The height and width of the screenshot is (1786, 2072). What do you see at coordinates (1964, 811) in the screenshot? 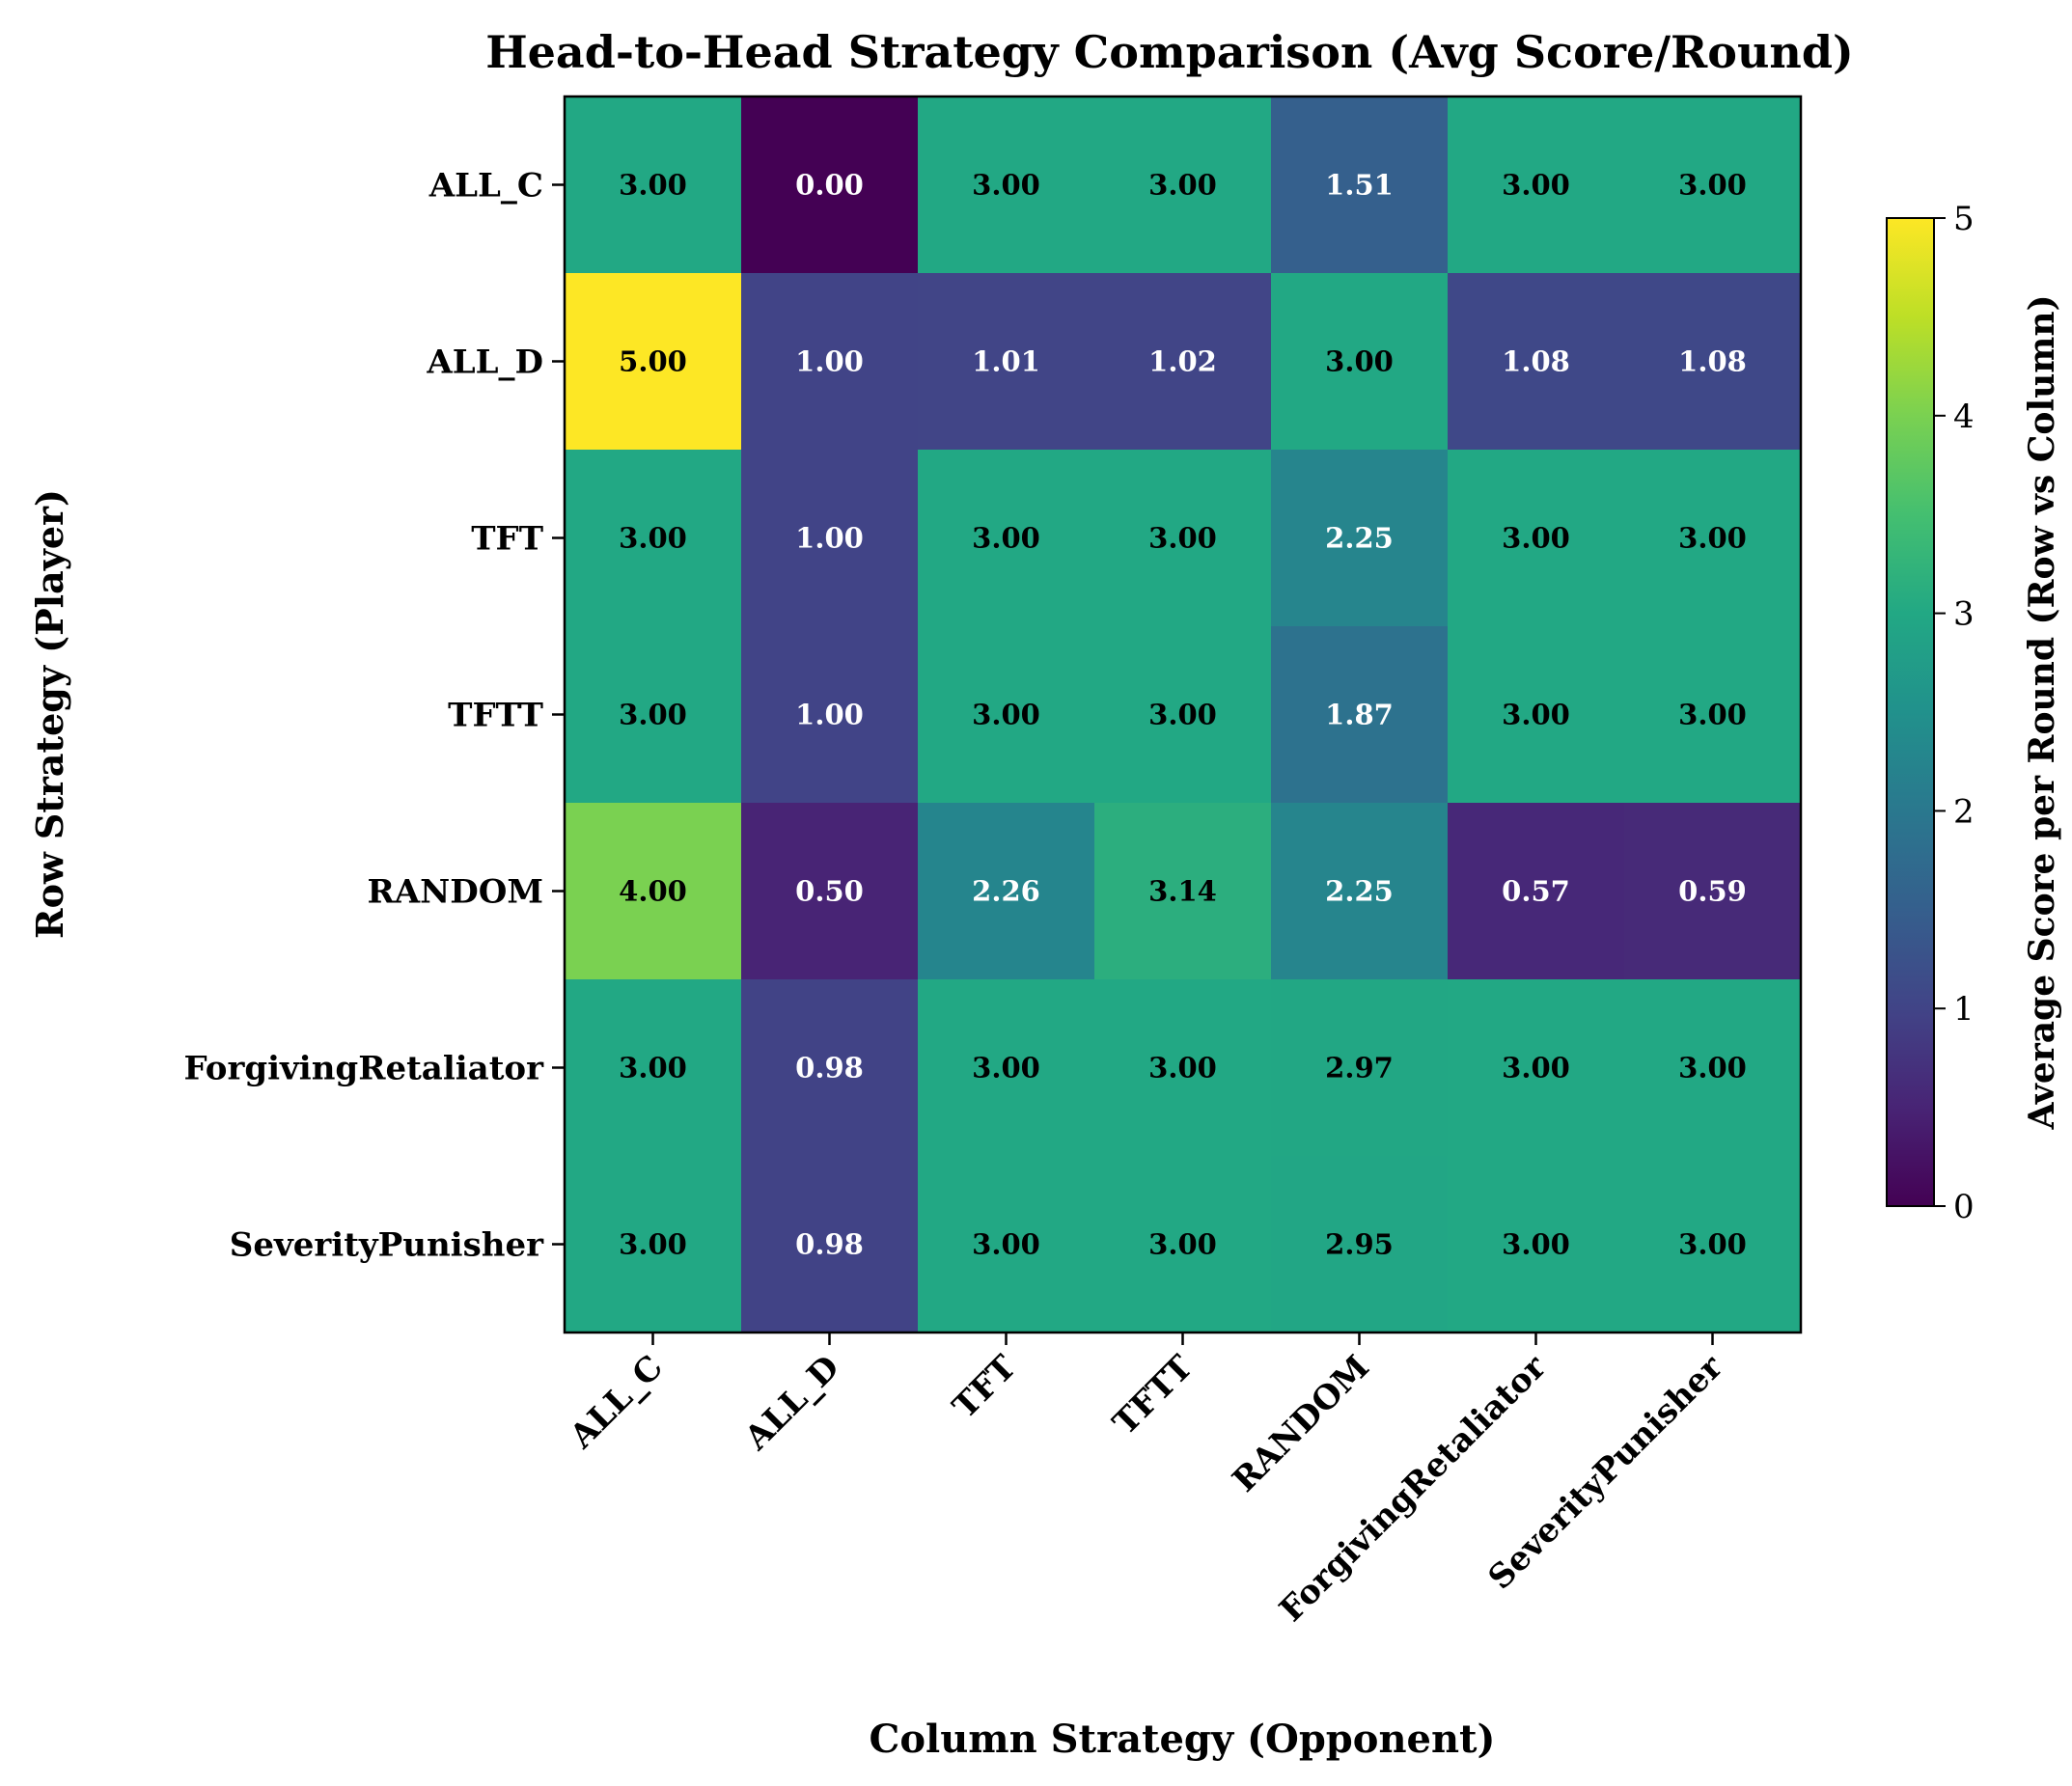
I see `colorbar-tick-label: 2` at bounding box center [1964, 811].